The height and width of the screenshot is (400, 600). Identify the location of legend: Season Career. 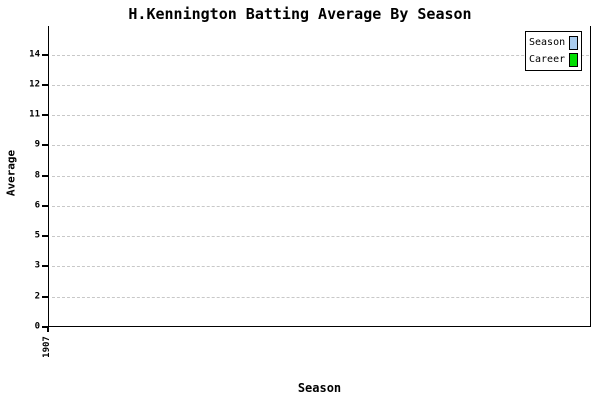
(553, 51).